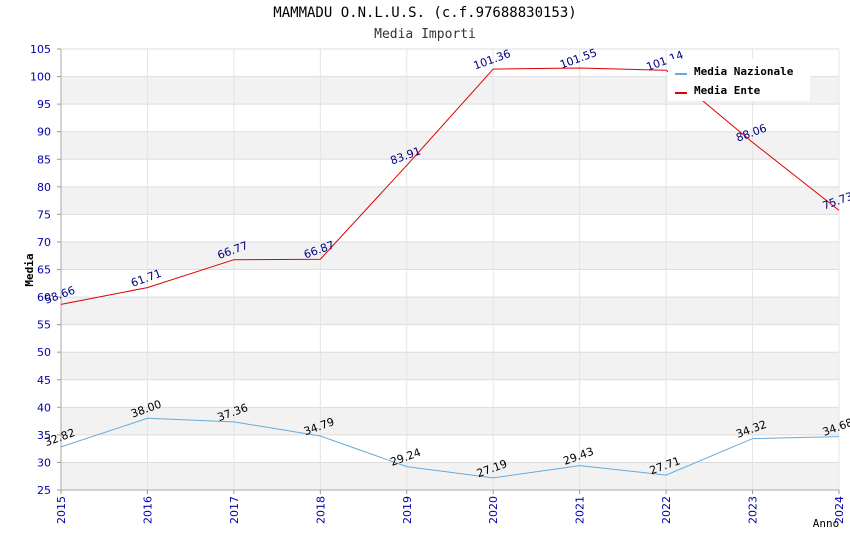 This screenshot has height=550, width=850. What do you see at coordinates (147, 510) in the screenshot?
I see `x-tick-label: 2016` at bounding box center [147, 510].